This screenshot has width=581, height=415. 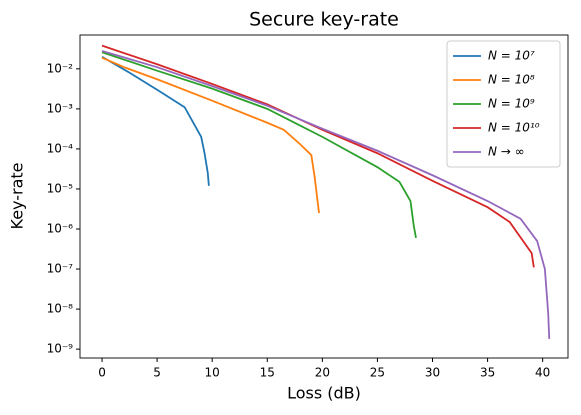 What do you see at coordinates (506, 152) in the screenshot?
I see `legend-label: N → ∞` at bounding box center [506, 152].